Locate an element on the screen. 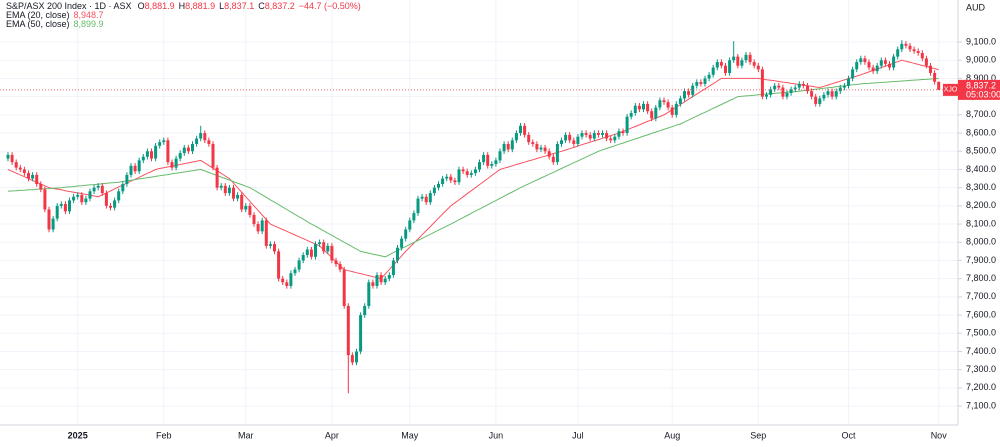 The image size is (1000, 447). x-tick-label: Nov is located at coordinates (939, 435).